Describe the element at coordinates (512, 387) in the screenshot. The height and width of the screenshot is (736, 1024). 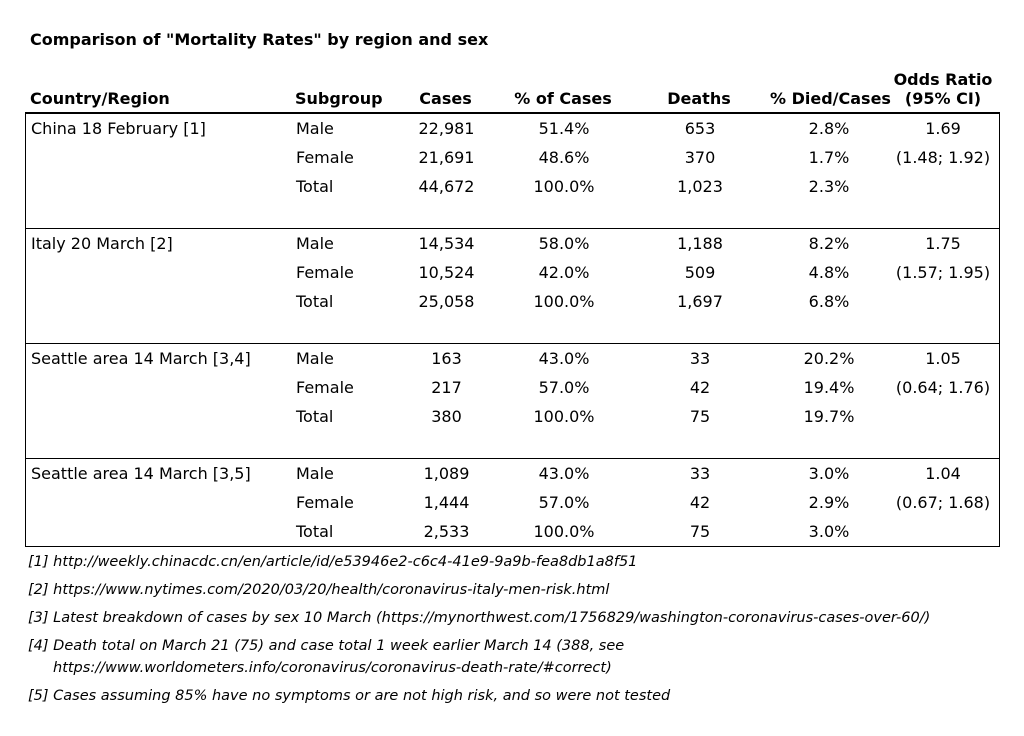
I see `table-row: Female 217 57.0% 42 19.4% (0.64; 1.76)` at that location.